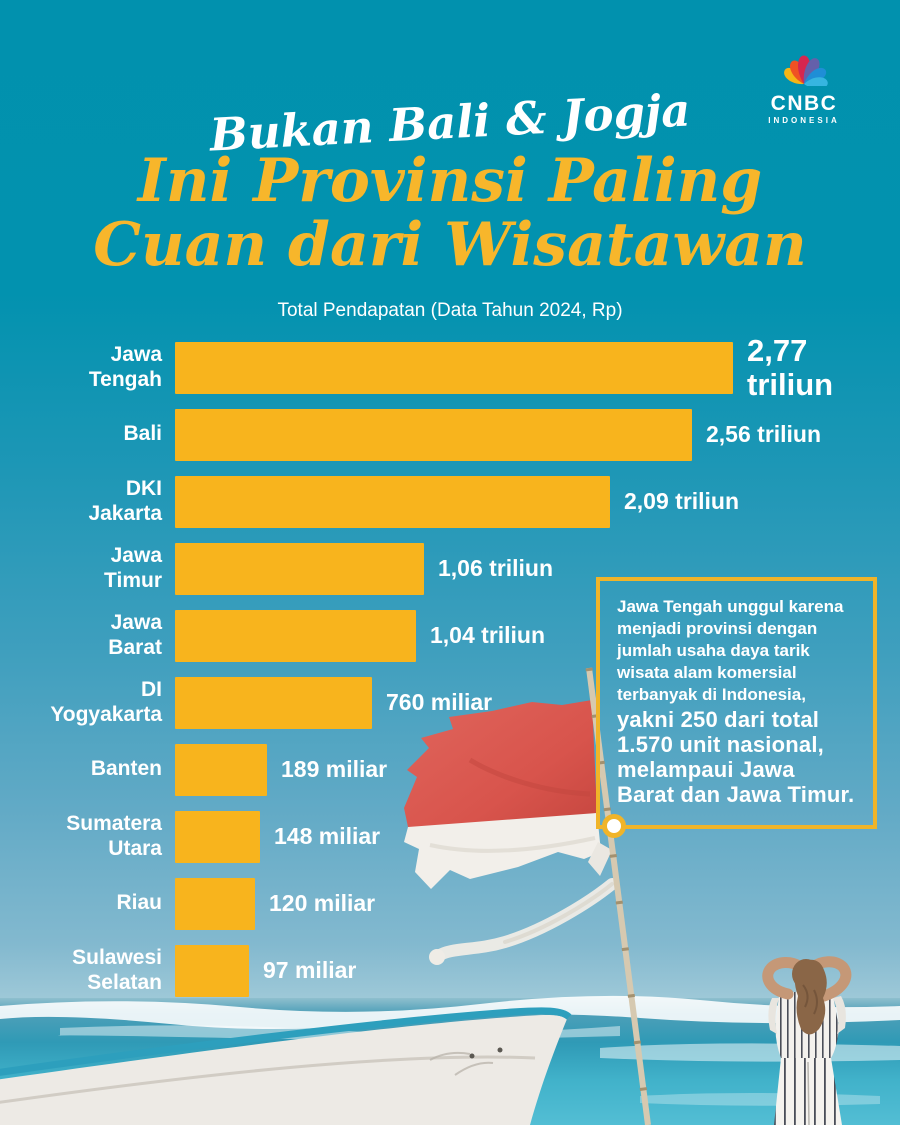 The image size is (900, 1125). What do you see at coordinates (310, 970) in the screenshot?
I see `bar-value-label: 97 miliar` at bounding box center [310, 970].